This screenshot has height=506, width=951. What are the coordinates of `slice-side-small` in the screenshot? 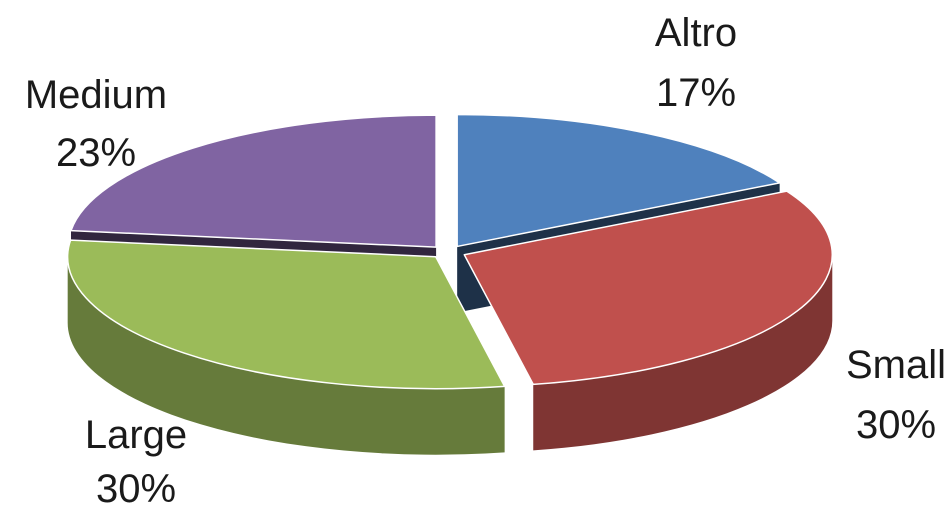 It's located at (683, 352).